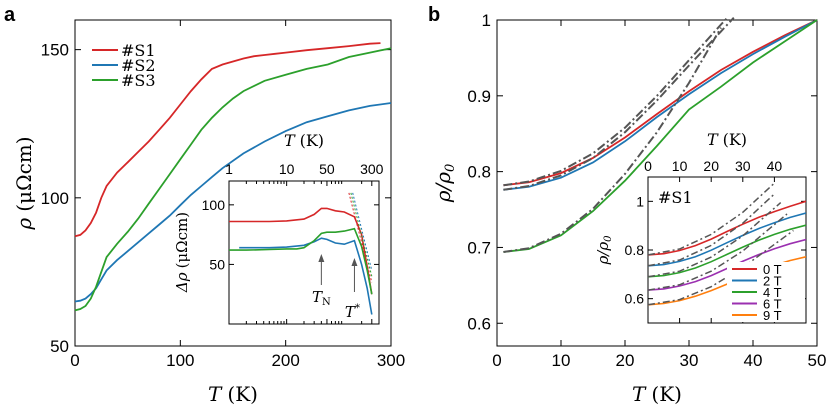  What do you see at coordinates (479, 172) in the screenshot?
I see `panel-b-ytick-label: 0.8` at bounding box center [479, 172].